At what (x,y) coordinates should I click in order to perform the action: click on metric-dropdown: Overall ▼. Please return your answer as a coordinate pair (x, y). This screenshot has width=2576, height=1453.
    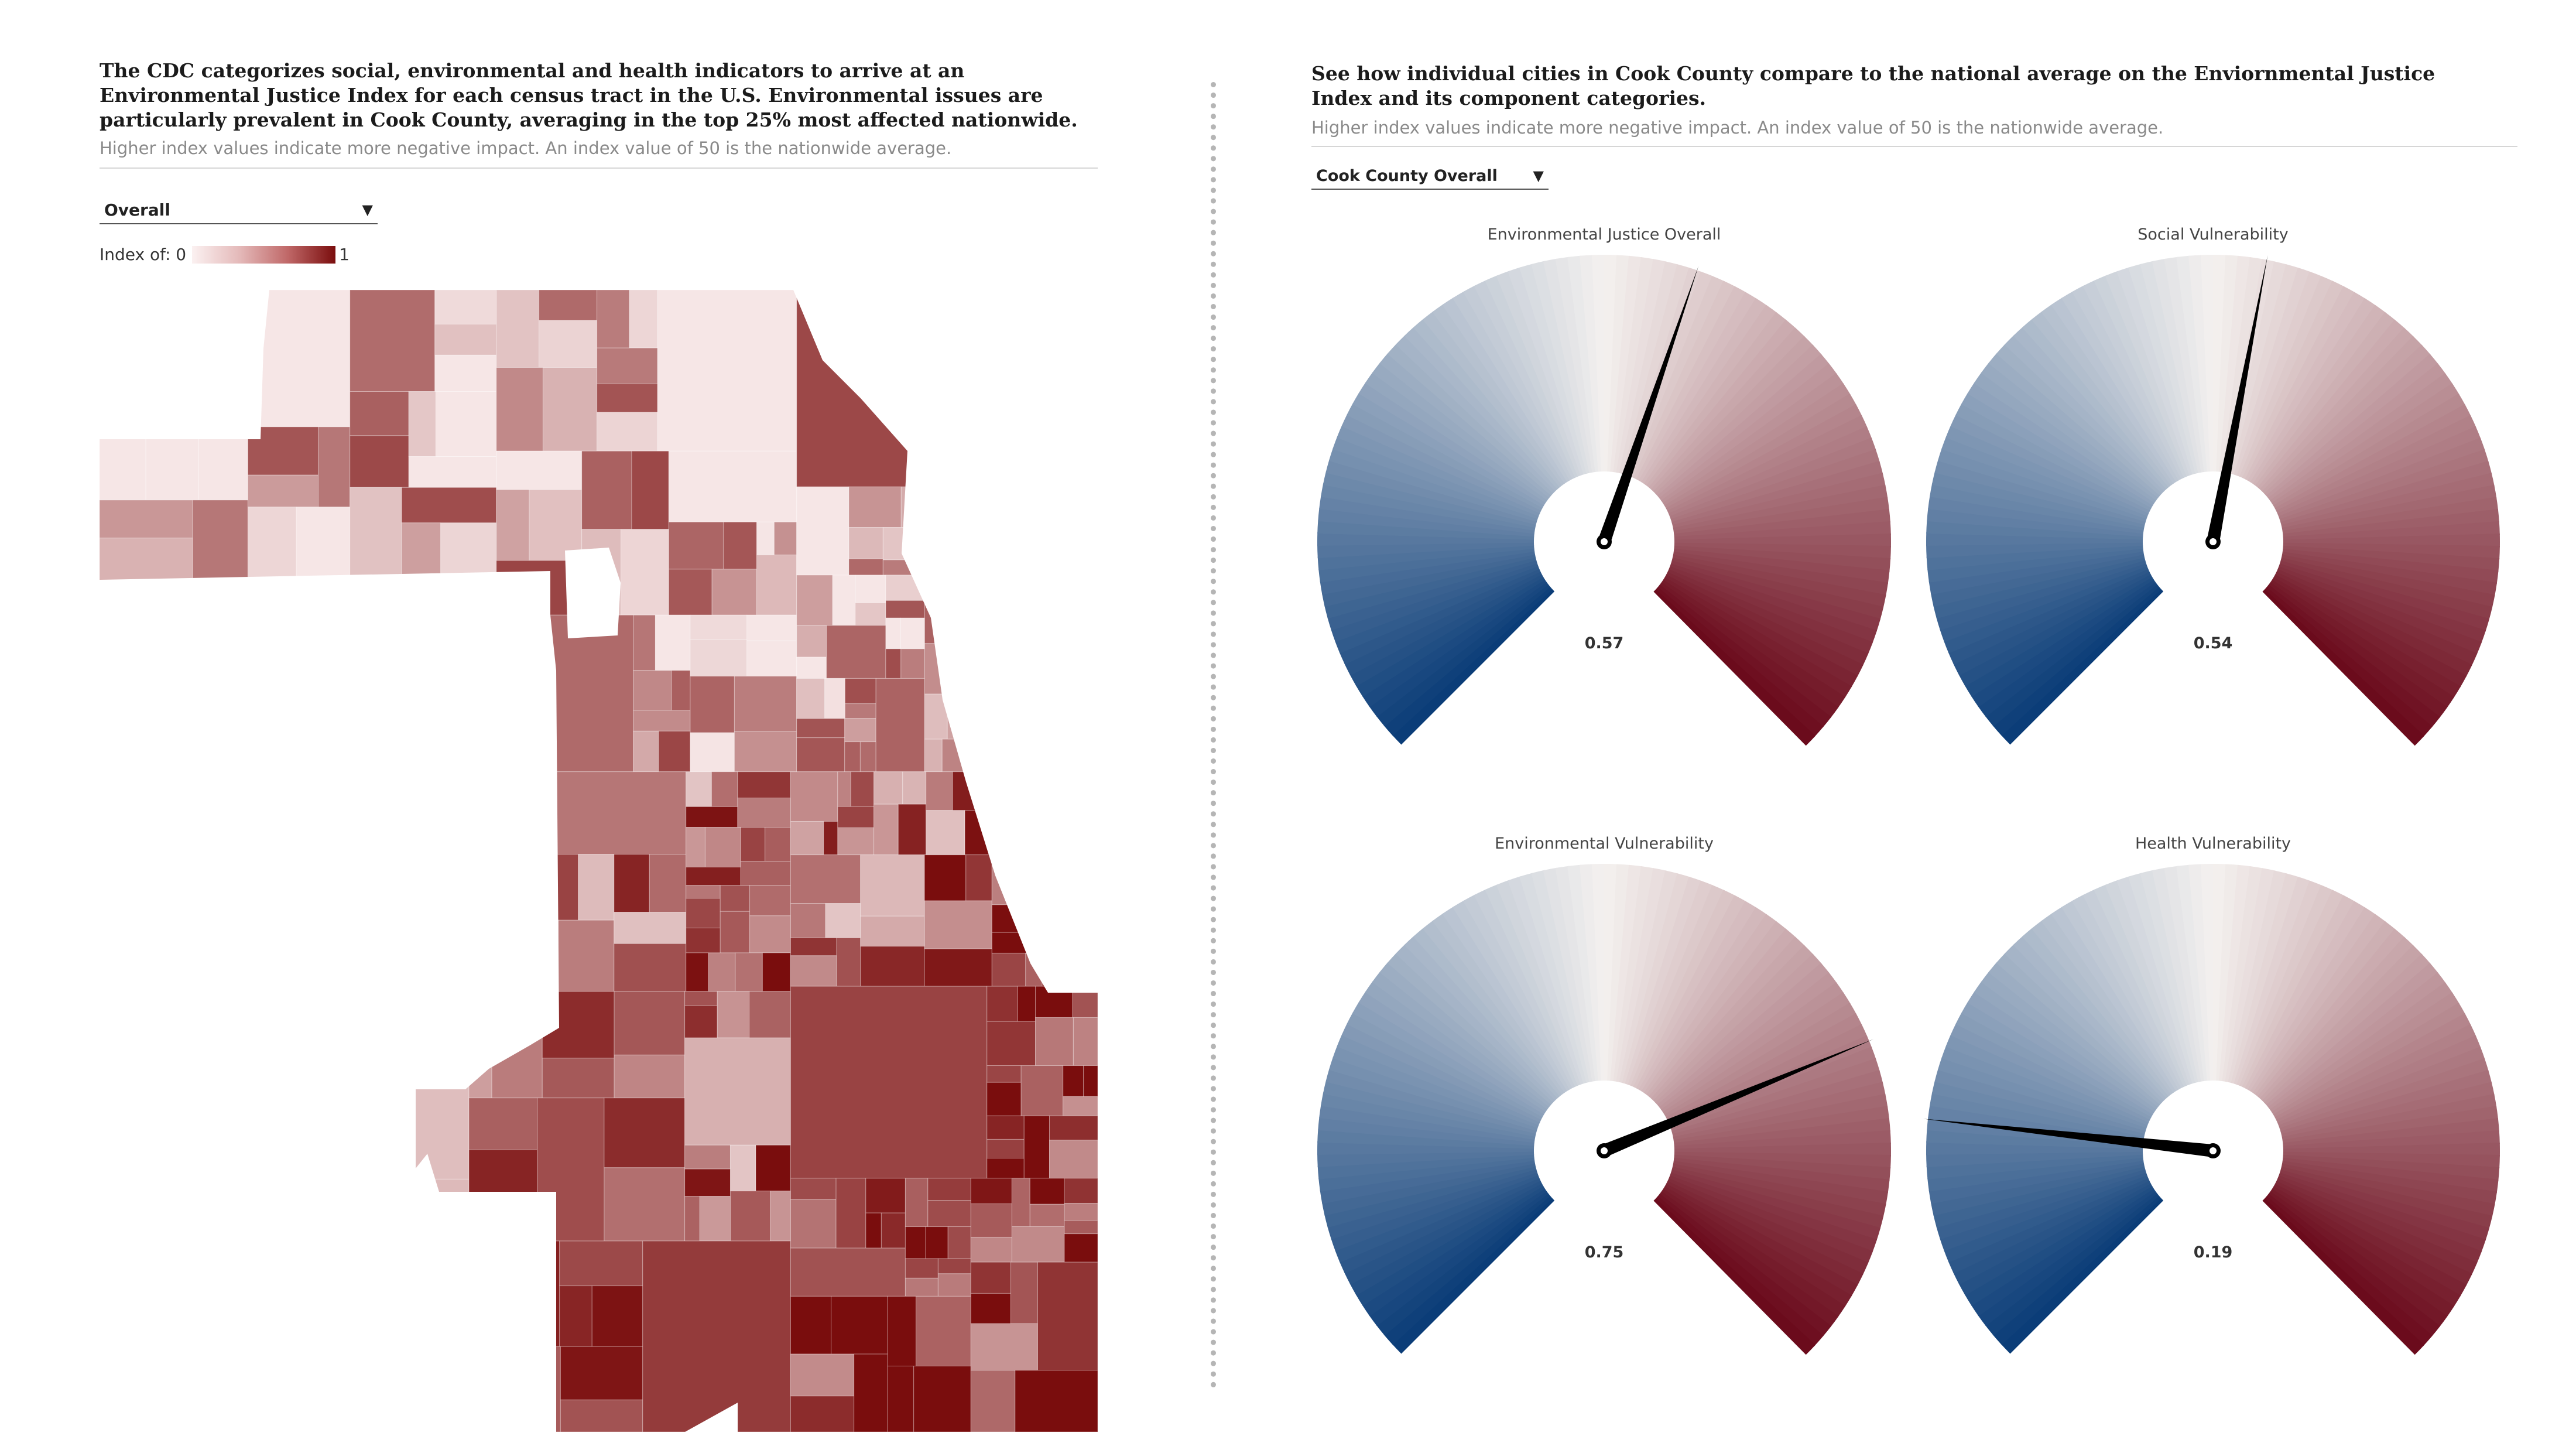
    Looking at the image, I should click on (239, 210).